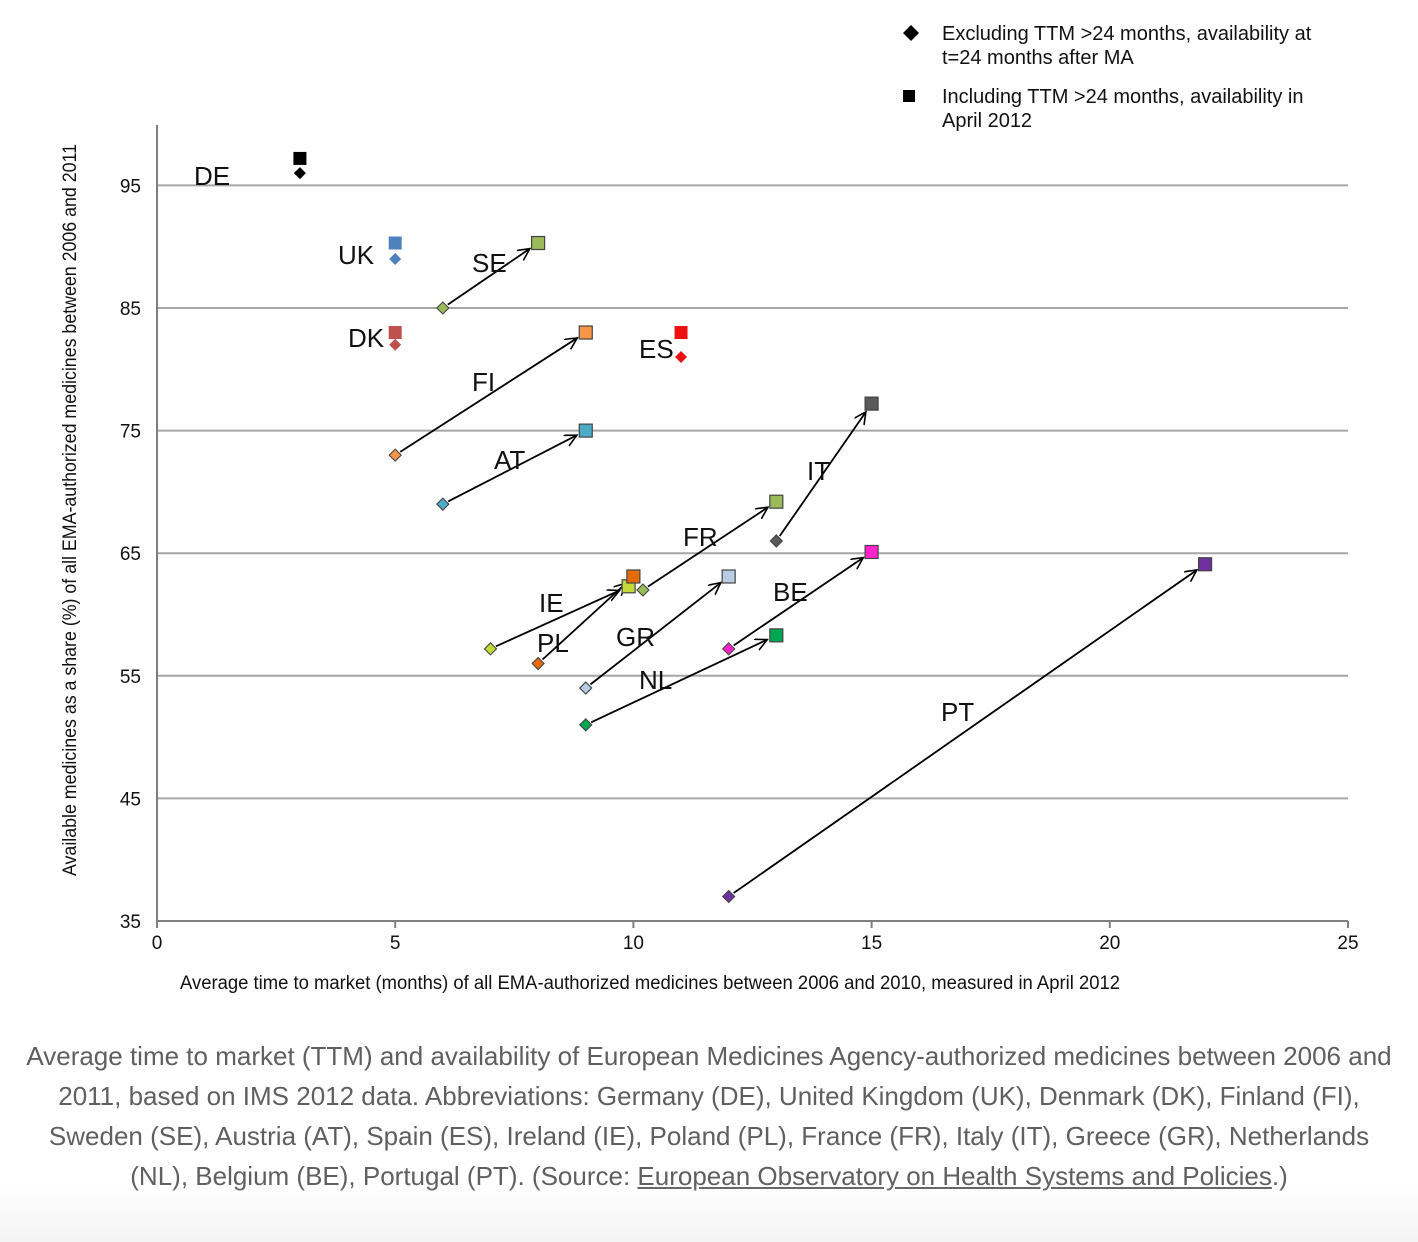  I want to click on marker-excluding-gr, so click(585, 688).